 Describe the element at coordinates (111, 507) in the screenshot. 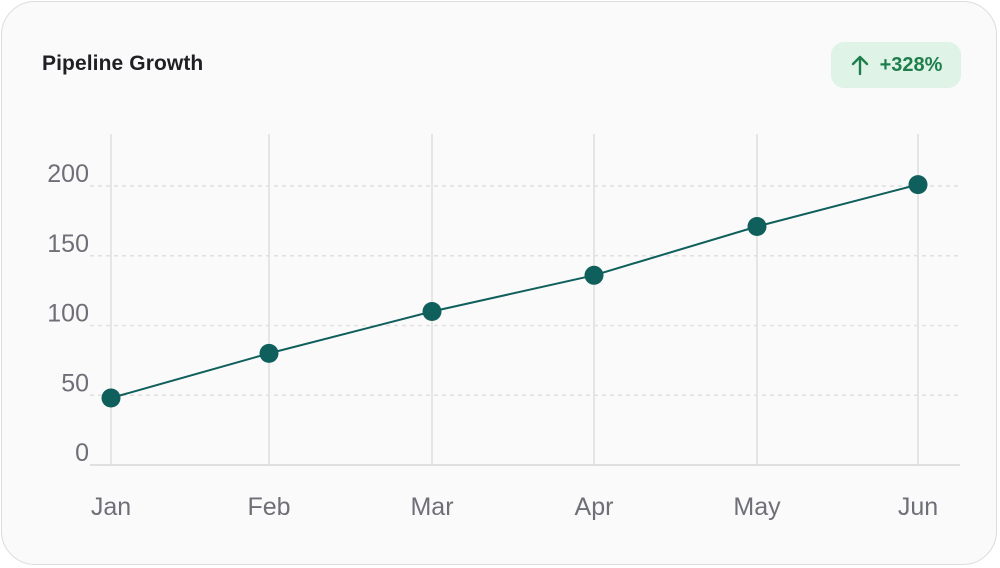

I see `x-tick-label: Jan` at that location.